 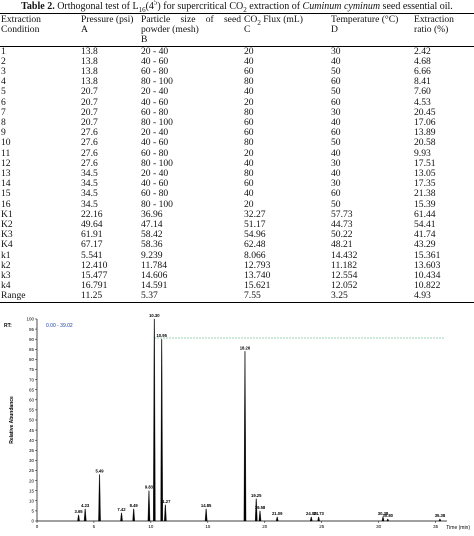 I want to click on table-cell: 7, so click(x=3, y=112).